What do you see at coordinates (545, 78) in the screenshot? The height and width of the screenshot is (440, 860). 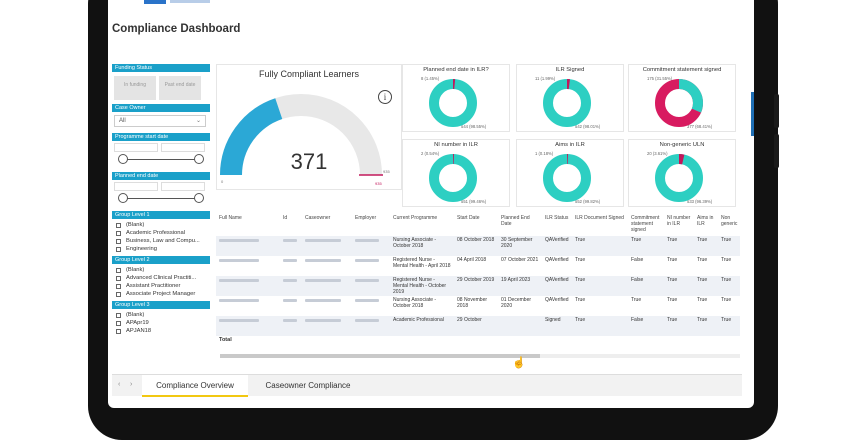 I see `donut-minor-label: 11 (1.99%)` at bounding box center [545, 78].